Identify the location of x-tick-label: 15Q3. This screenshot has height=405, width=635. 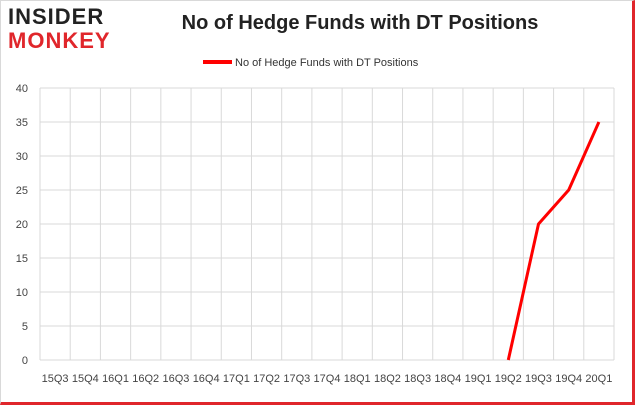
(55, 379).